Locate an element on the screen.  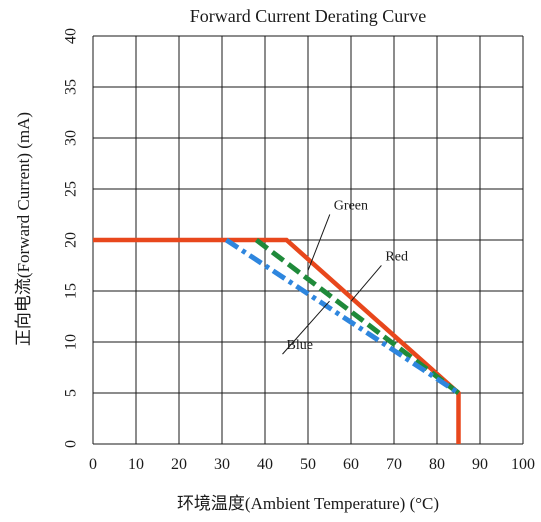
x-tick-label: 80 is located at coordinates (437, 464).